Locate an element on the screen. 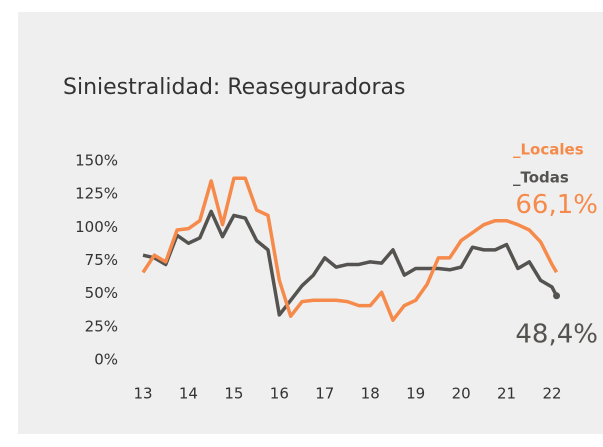 This screenshot has width=603, height=447. y-tick-label: 125% is located at coordinates (96, 194).